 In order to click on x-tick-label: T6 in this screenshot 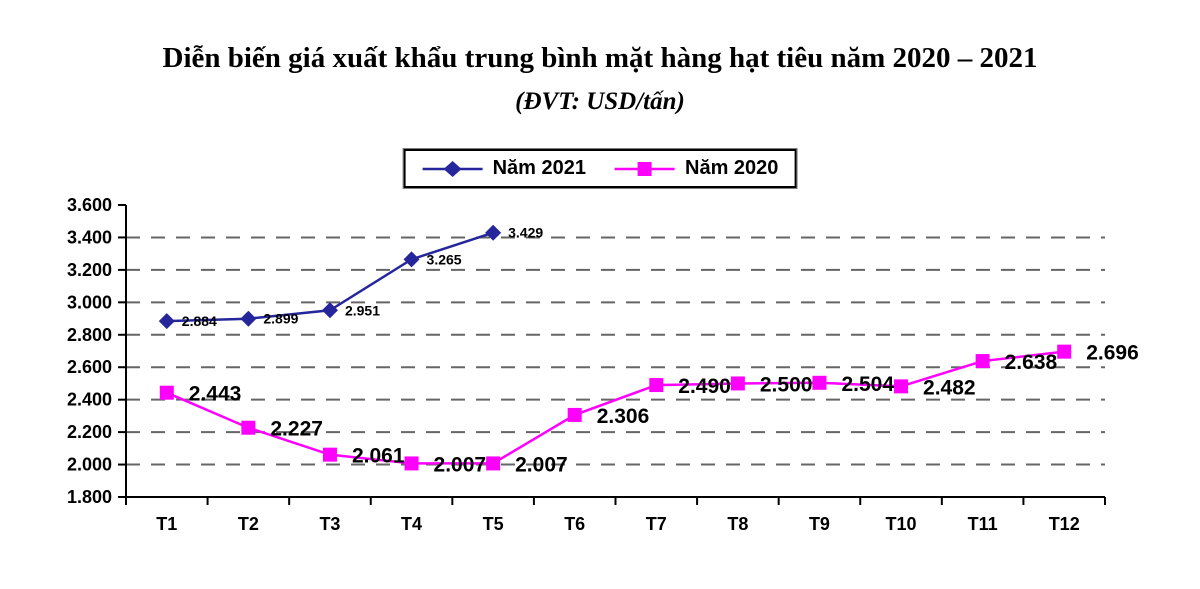, I will do `click(574, 524)`.